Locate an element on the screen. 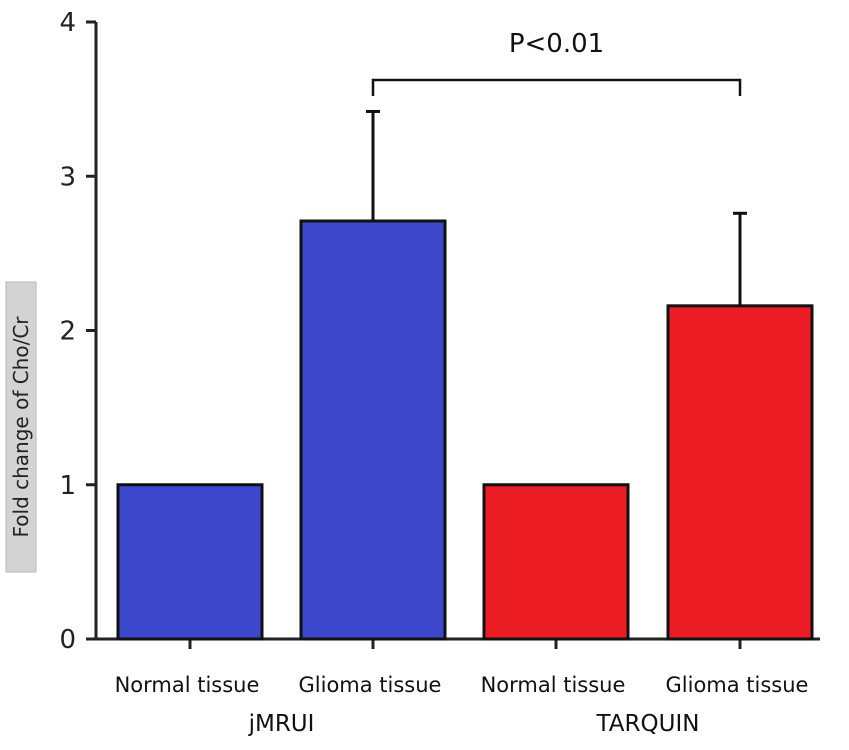 The image size is (849, 750). error-bars is located at coordinates (556, 207).